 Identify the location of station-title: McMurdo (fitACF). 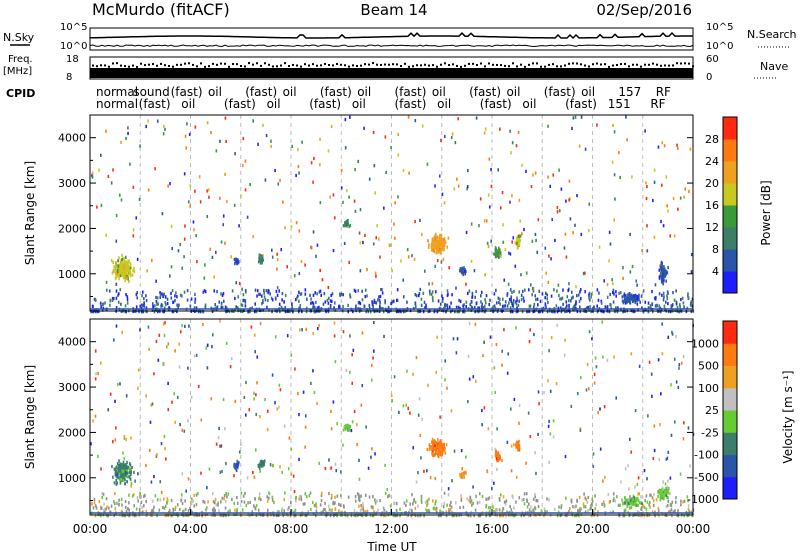
(161, 9).